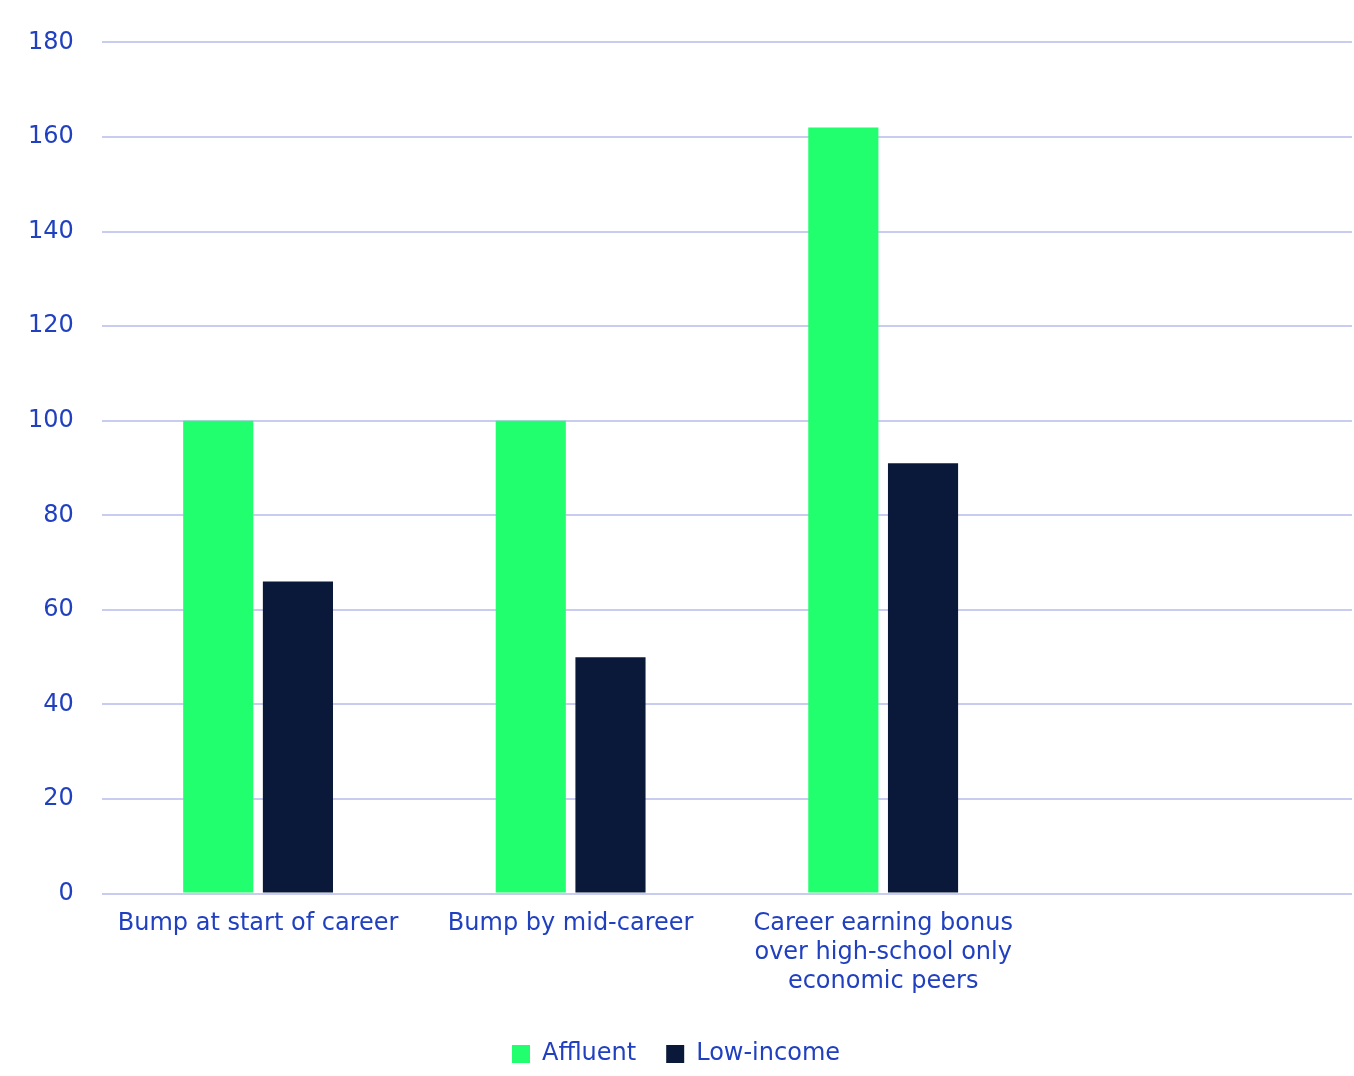  What do you see at coordinates (51, 135) in the screenshot?
I see `y-tick-label: 160` at bounding box center [51, 135].